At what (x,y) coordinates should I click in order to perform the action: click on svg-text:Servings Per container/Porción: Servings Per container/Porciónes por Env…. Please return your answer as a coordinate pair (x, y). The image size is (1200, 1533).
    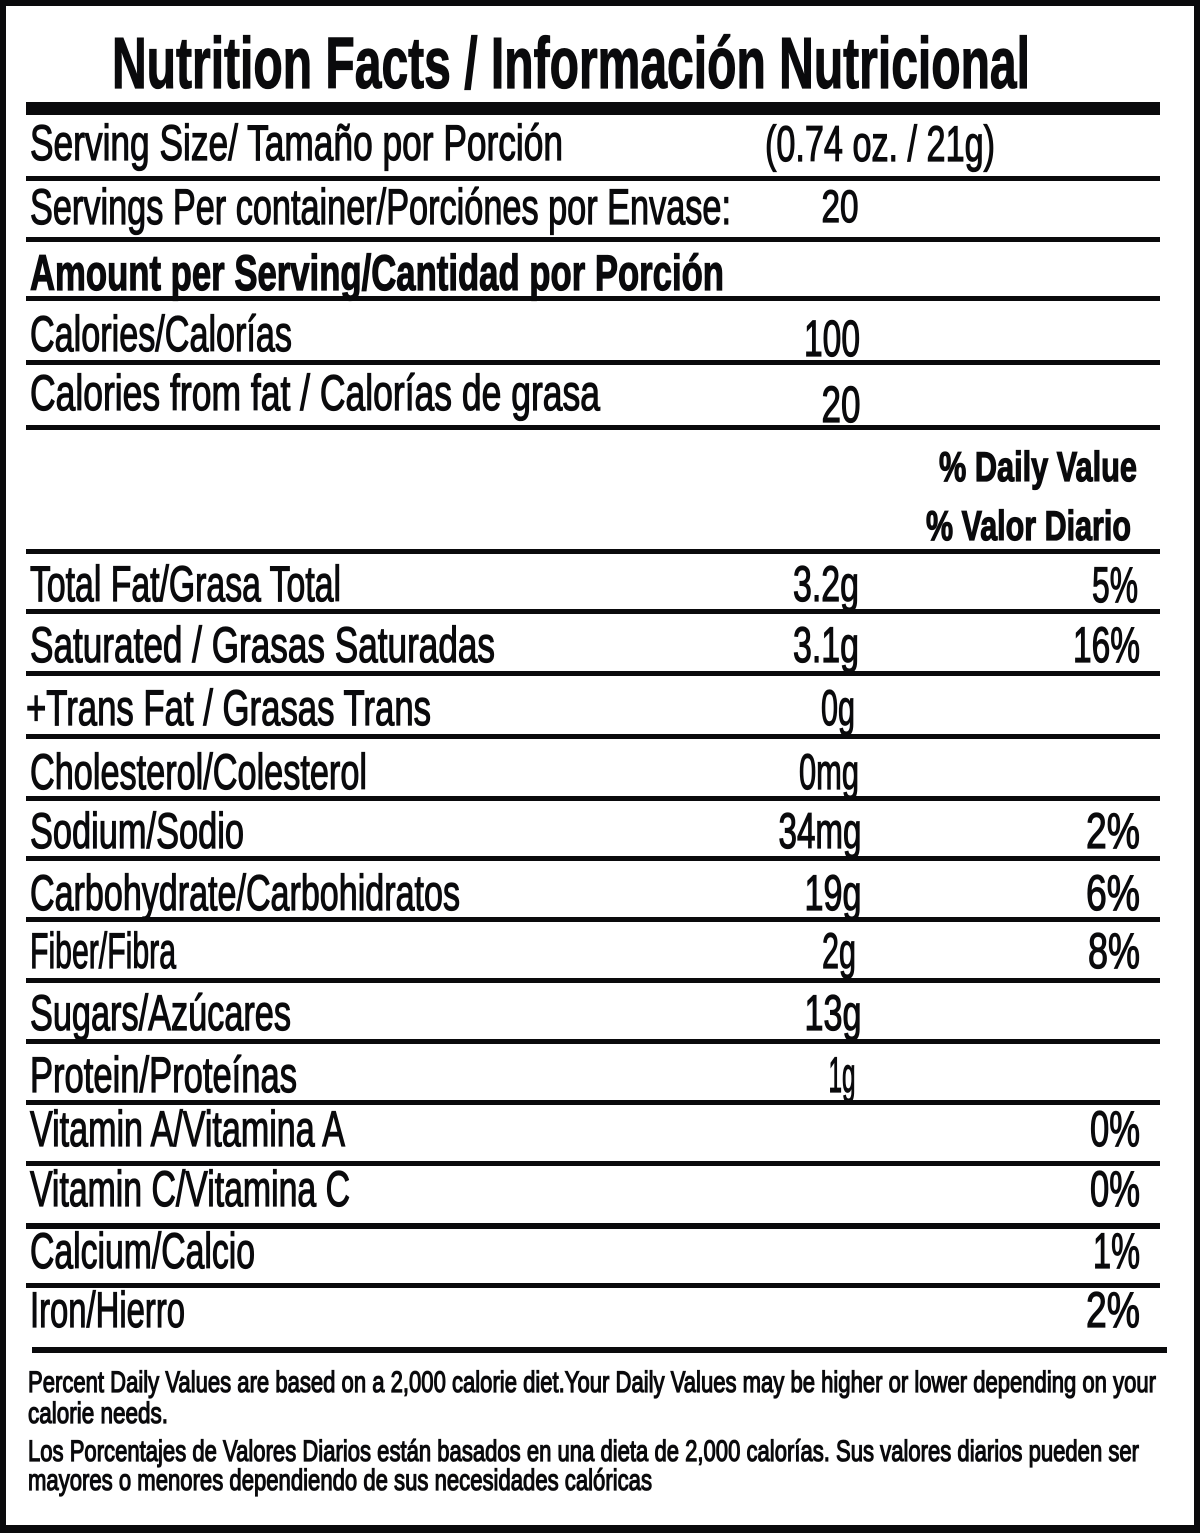
    Looking at the image, I should click on (380, 207).